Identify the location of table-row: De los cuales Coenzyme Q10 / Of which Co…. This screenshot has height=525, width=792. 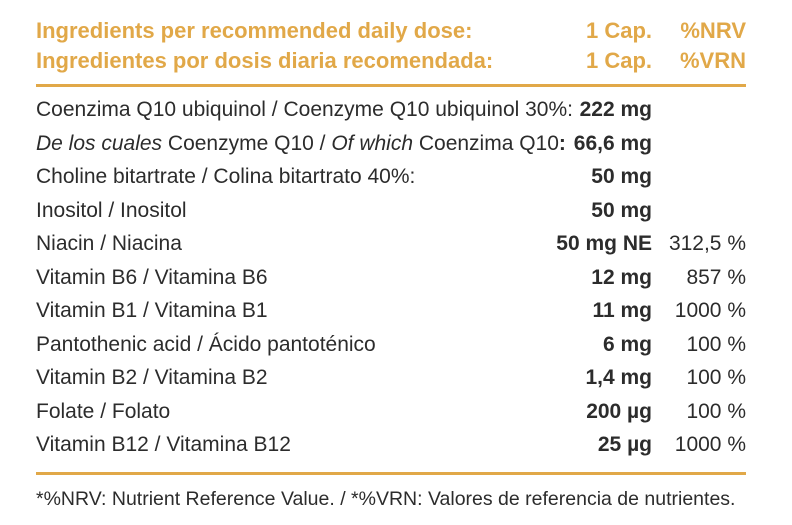
(391, 144).